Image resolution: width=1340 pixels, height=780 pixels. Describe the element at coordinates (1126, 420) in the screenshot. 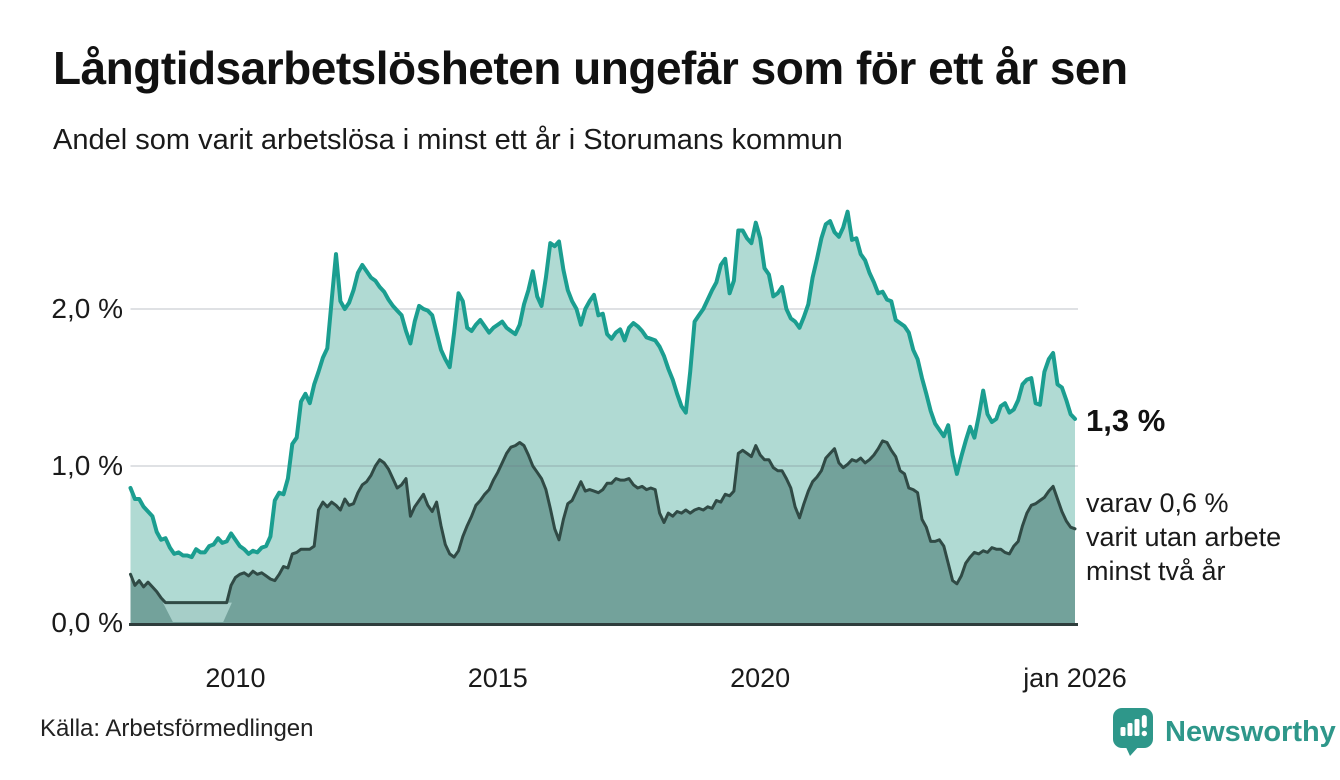

I see `latest-value-label: 1,3 %` at that location.